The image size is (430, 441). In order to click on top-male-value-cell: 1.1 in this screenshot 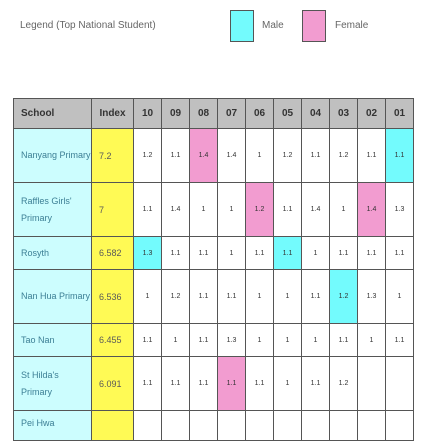, I will do `click(399, 155)`.